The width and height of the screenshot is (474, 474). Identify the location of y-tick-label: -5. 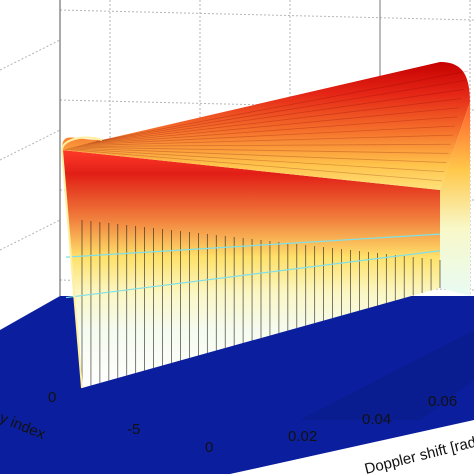
(133, 429).